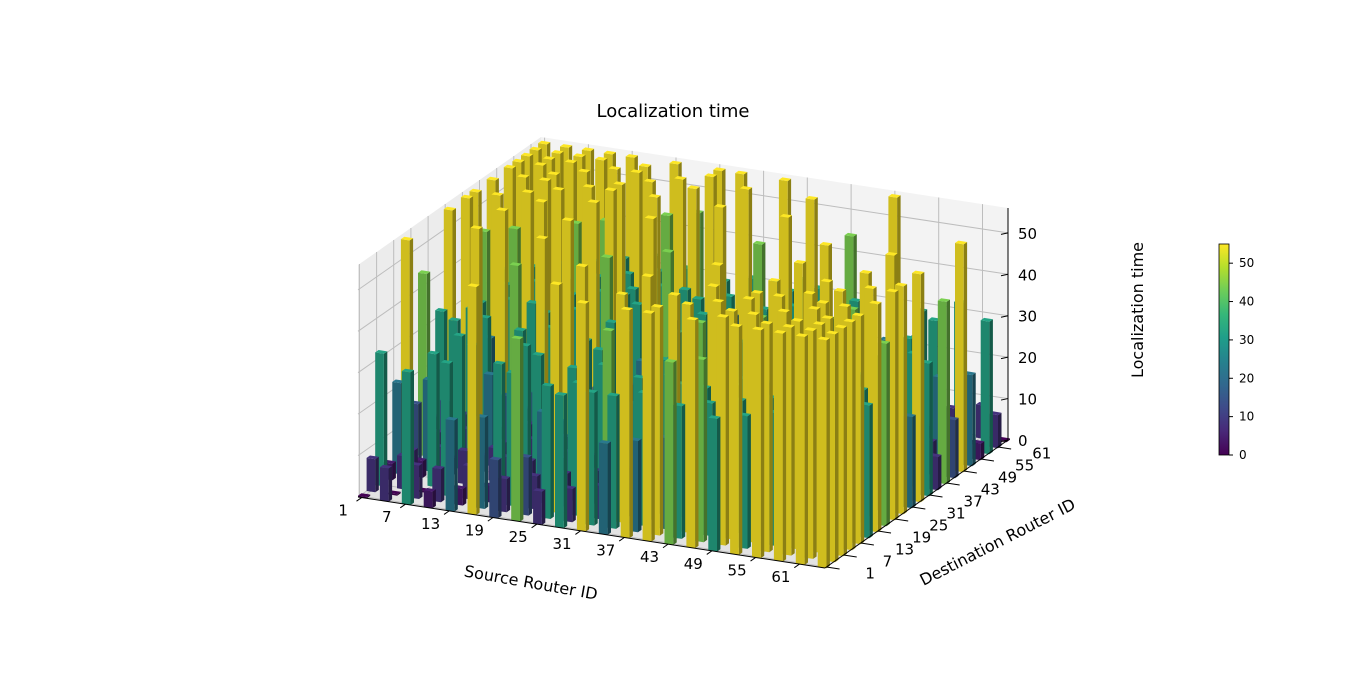  Describe the element at coordinates (998, 542) in the screenshot. I see `y-axis-label: Destination Router ID` at that location.